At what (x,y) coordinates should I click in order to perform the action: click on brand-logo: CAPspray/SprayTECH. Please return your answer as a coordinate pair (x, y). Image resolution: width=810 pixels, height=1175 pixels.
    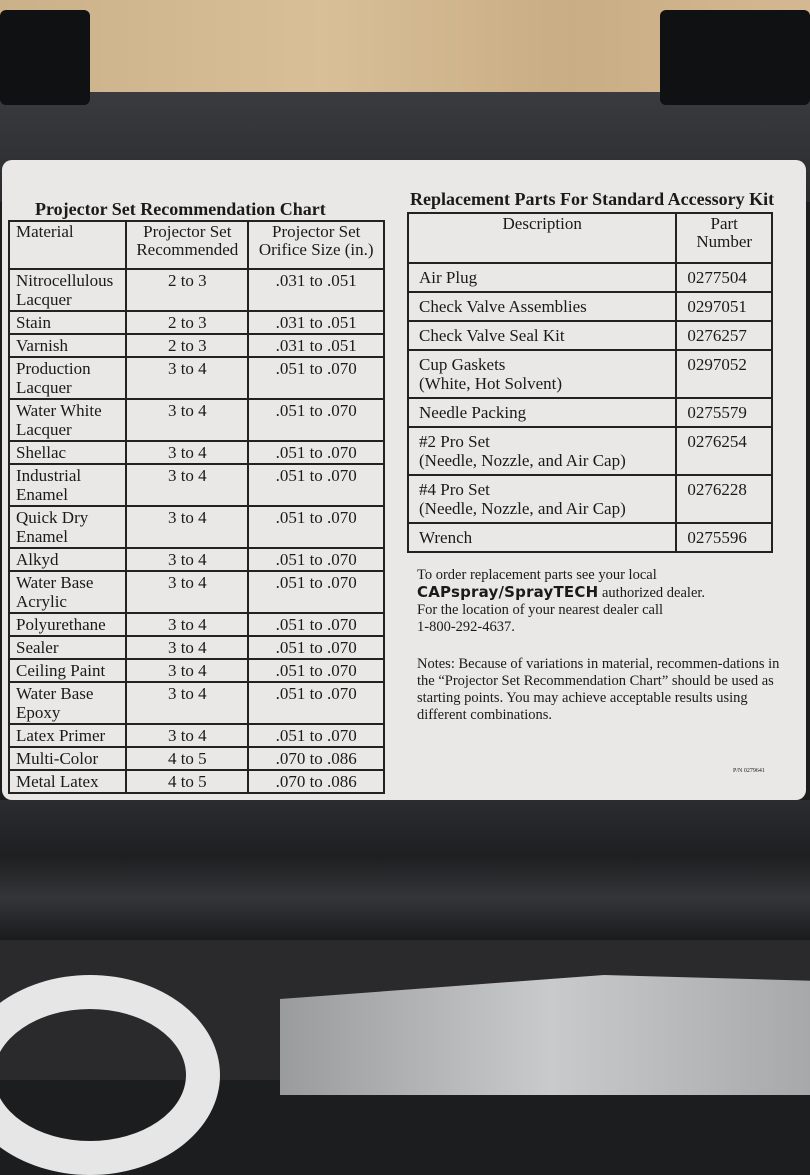
    Looking at the image, I should click on (508, 592).